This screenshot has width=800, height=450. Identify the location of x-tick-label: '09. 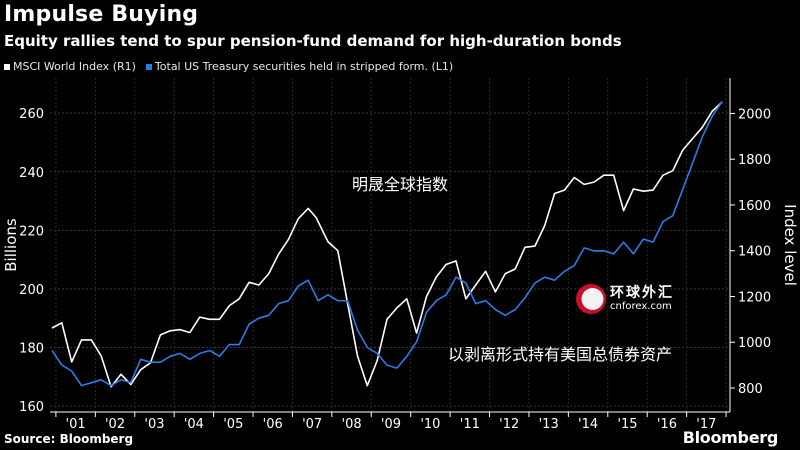
(391, 424).